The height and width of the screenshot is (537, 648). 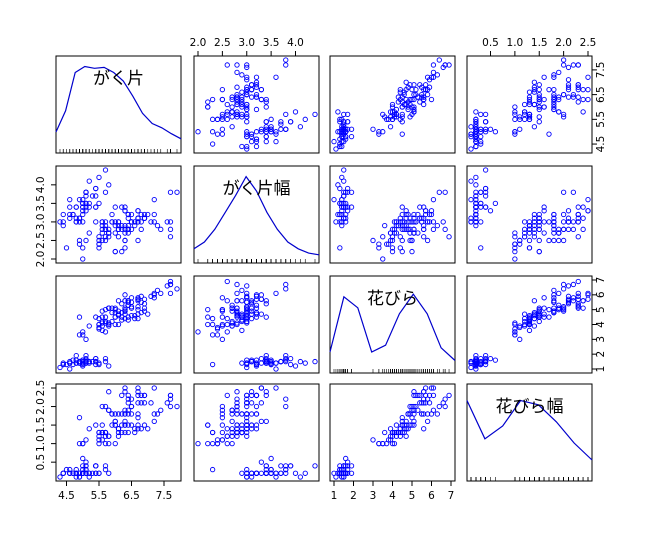 I want to click on top-axis-sepal-width: 2.0 2.5 3.0 3.5 4.0, so click(x=247, y=47).